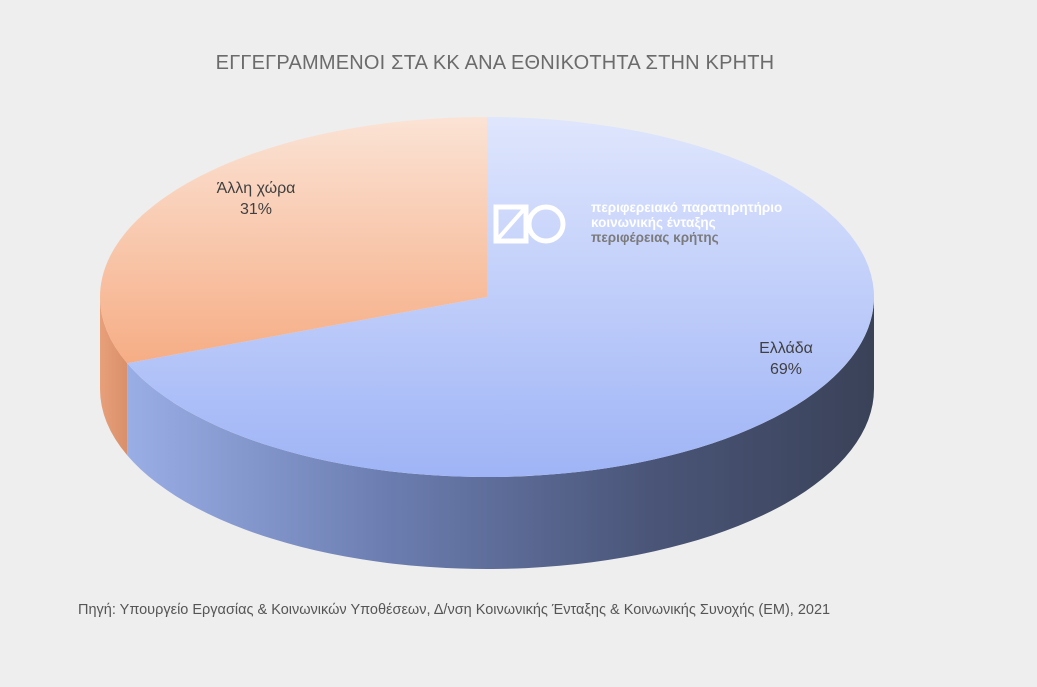 Image resolution: width=1037 pixels, height=687 pixels. What do you see at coordinates (114, 376) in the screenshot?
I see `pie-slice-other-side` at bounding box center [114, 376].